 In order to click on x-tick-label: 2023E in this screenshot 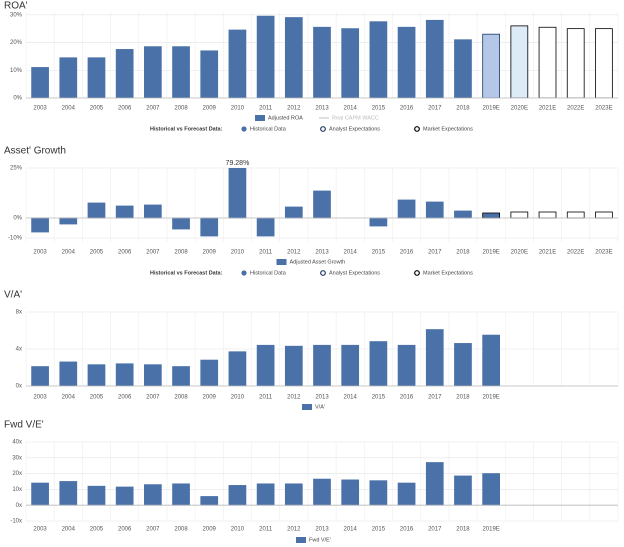, I will do `click(603, 253)`.